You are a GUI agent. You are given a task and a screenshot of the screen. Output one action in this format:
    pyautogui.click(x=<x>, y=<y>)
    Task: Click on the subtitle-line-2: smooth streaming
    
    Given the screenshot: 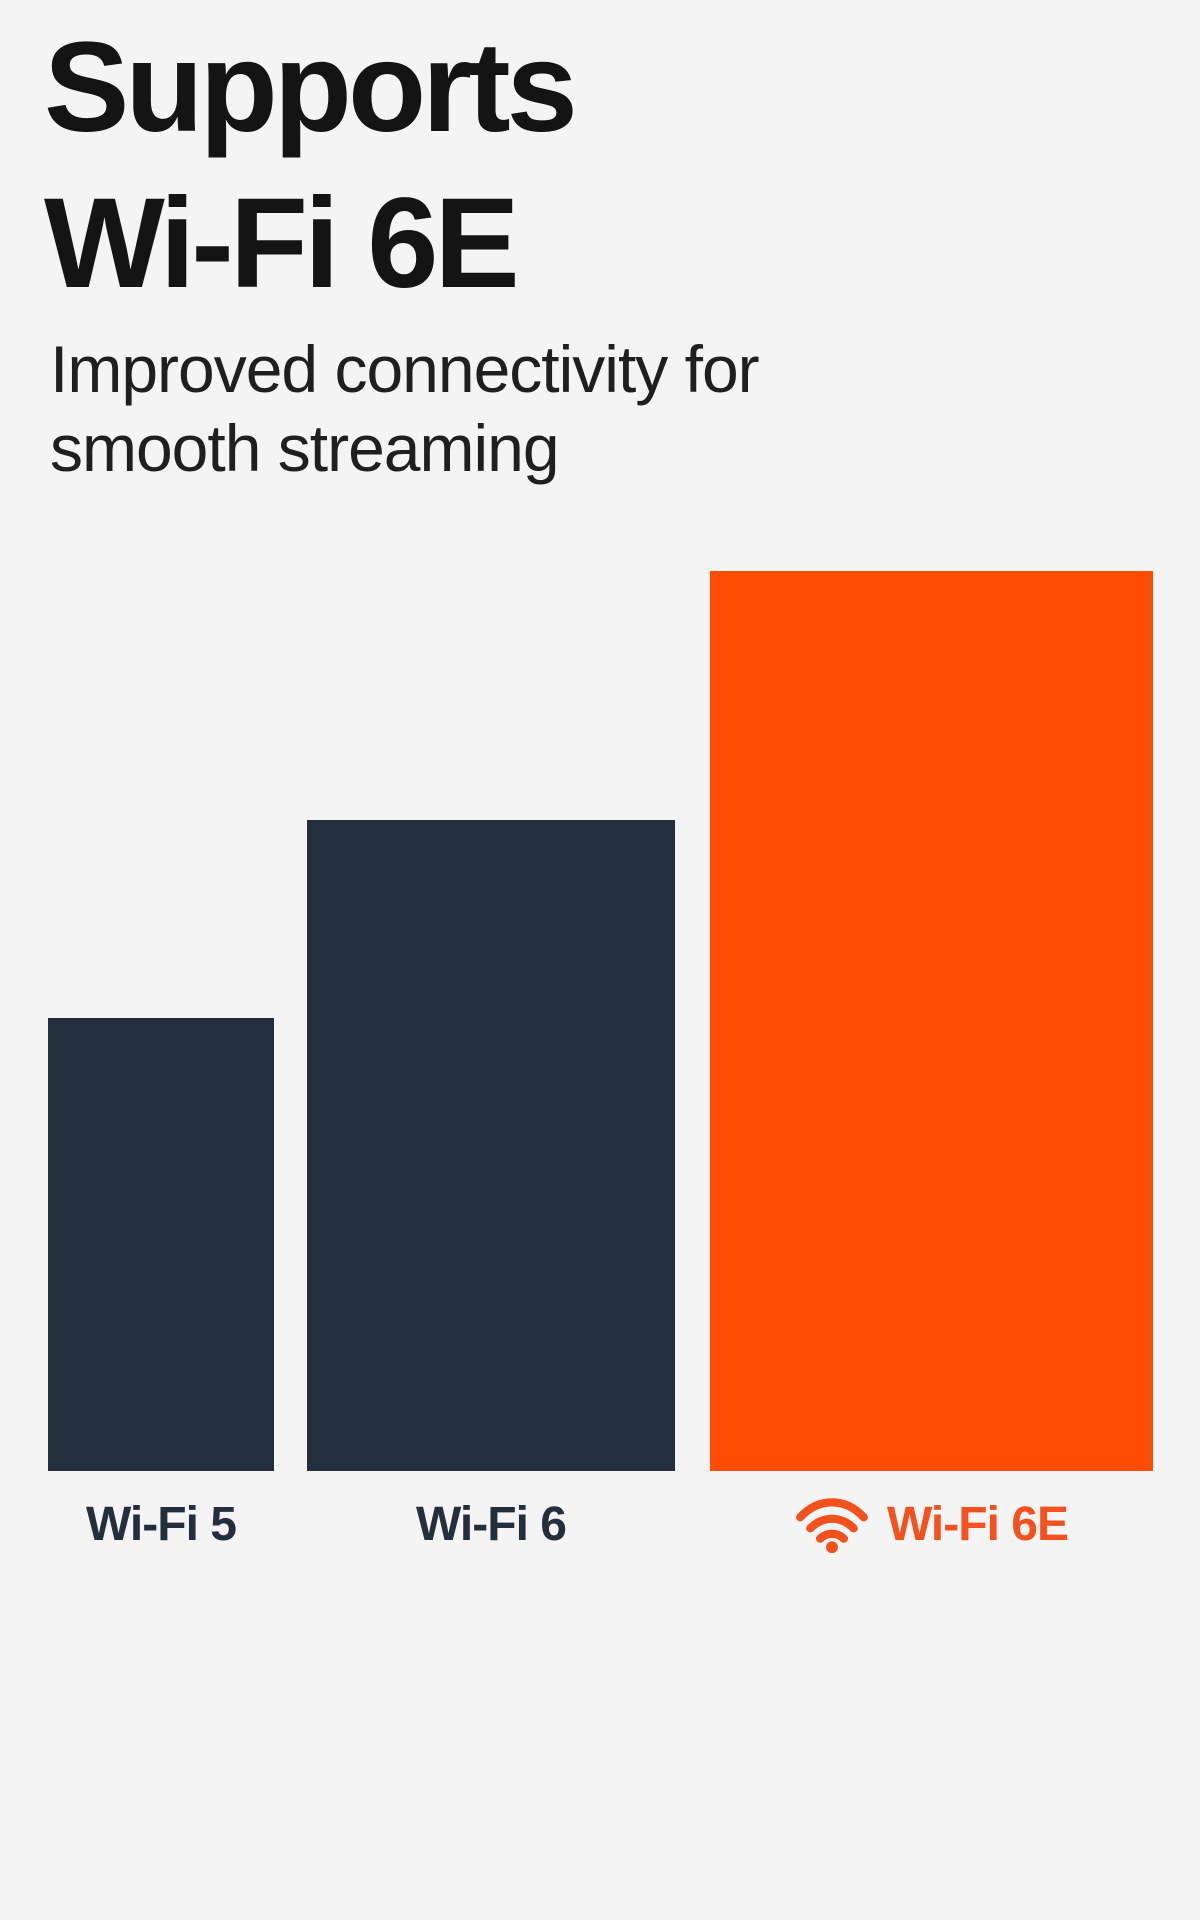 What is the action you would take?
    pyautogui.click(x=305, y=448)
    